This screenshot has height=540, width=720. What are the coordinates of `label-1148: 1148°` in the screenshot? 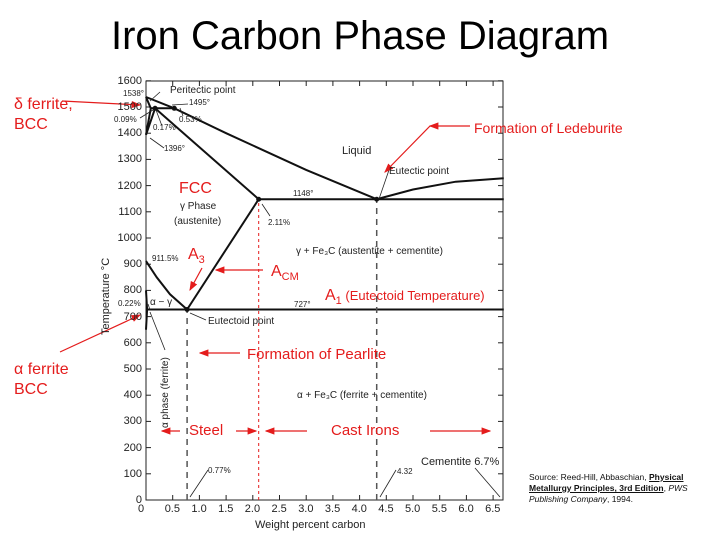 It's located at (303, 193).